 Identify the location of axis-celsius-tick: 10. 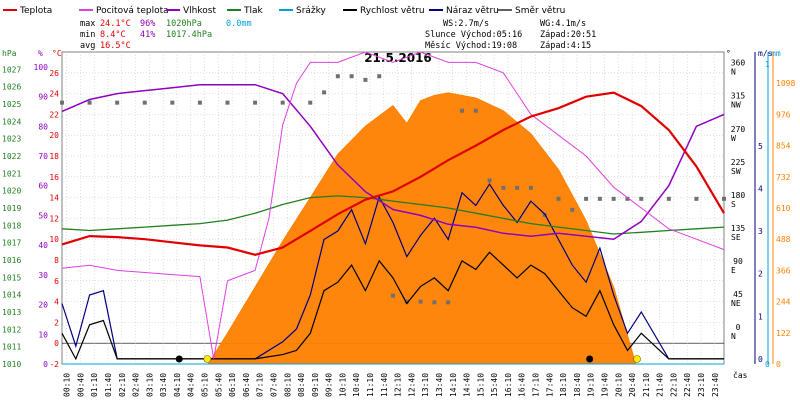
(54, 239).